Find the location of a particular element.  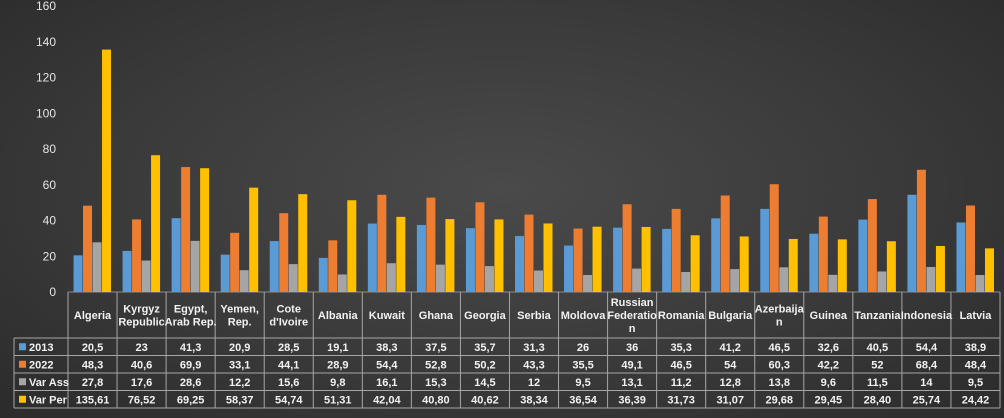

data-label: 40,5 is located at coordinates (877, 348).